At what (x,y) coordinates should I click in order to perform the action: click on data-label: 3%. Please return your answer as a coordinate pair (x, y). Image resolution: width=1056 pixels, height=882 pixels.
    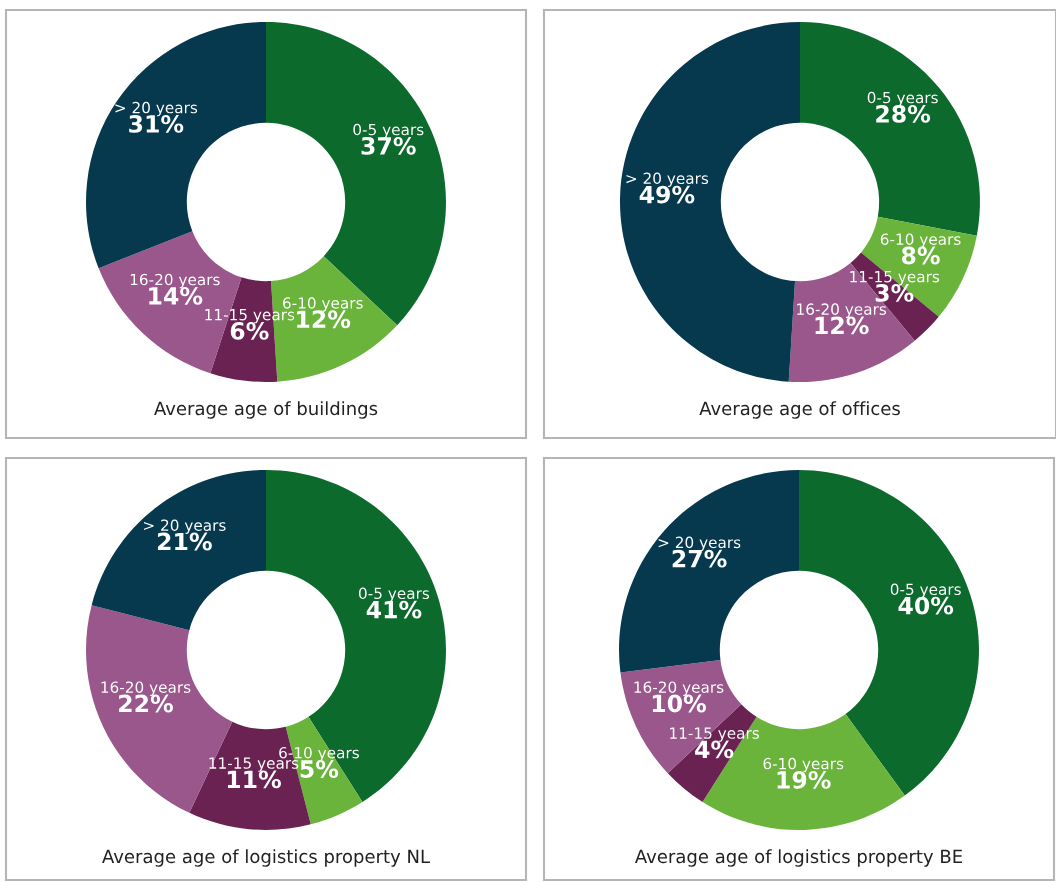
    Looking at the image, I should click on (894, 293).